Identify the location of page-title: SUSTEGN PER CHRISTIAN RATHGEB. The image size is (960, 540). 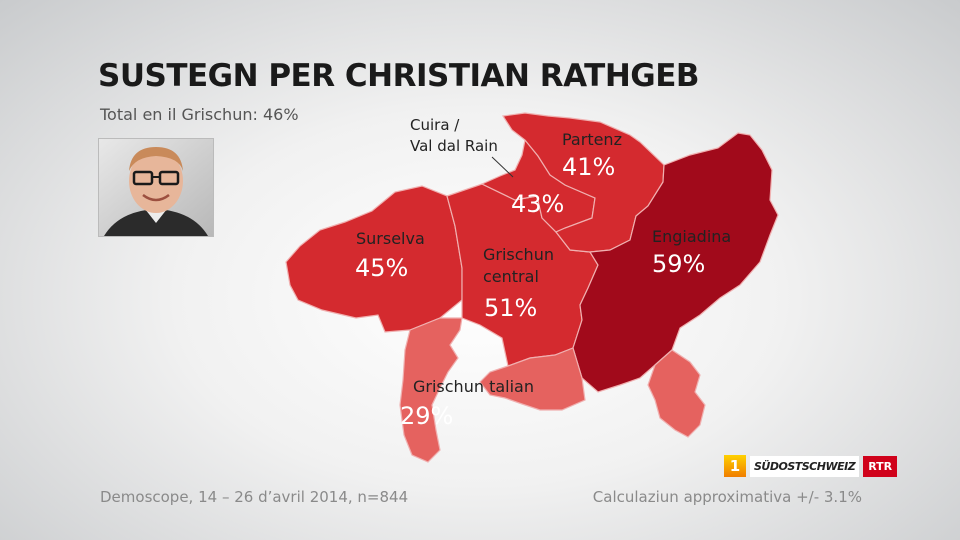
(399, 76).